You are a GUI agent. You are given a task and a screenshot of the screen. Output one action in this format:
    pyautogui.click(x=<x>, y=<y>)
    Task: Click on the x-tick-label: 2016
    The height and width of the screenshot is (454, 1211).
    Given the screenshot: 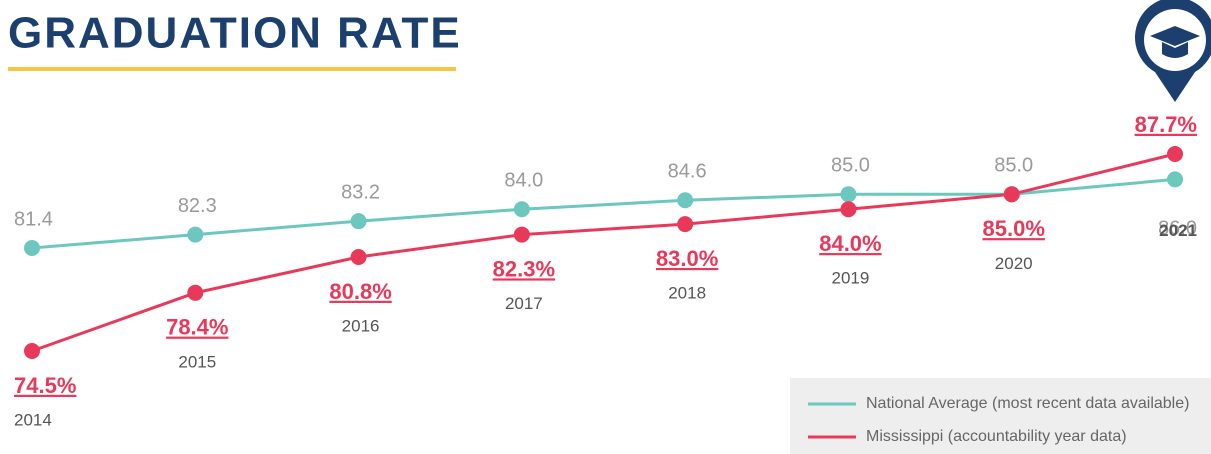 What is the action you would take?
    pyautogui.click(x=361, y=325)
    